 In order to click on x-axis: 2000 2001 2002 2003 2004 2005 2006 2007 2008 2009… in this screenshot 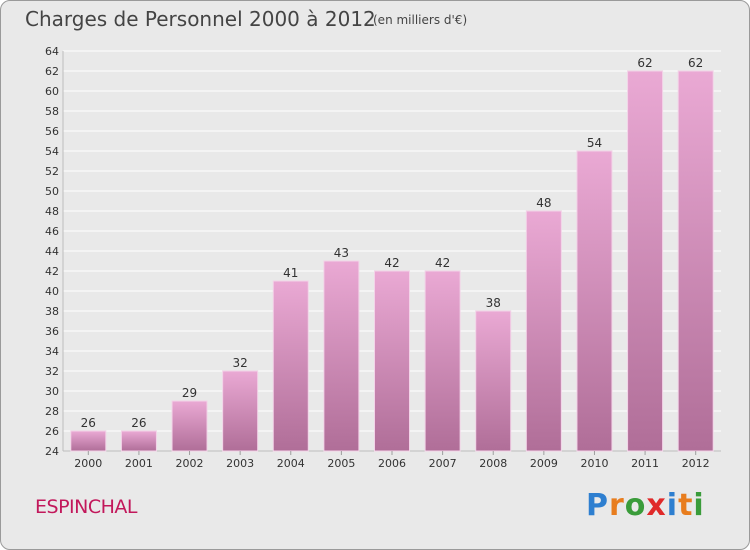, I will do `click(392, 460)`.